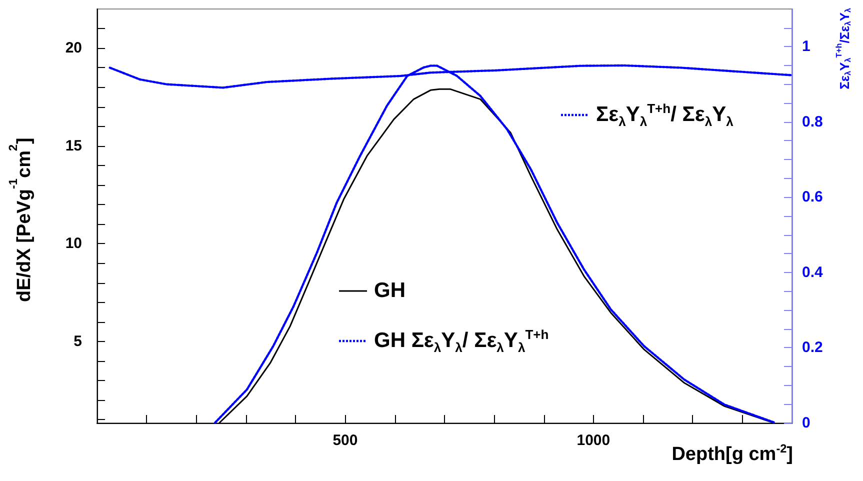 The height and width of the screenshot is (481, 863). Describe the element at coordinates (812, 347) in the screenshot. I see `y2-tick-label: 0.2` at that location.